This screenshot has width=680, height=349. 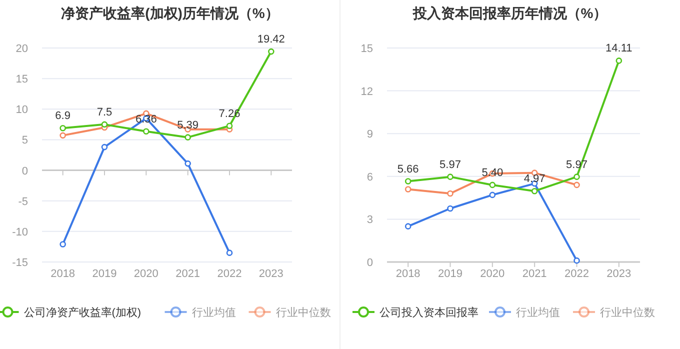 I want to click on chart-title: 净资产收益率(加权)历年情况（%）, so click(x=170, y=13).